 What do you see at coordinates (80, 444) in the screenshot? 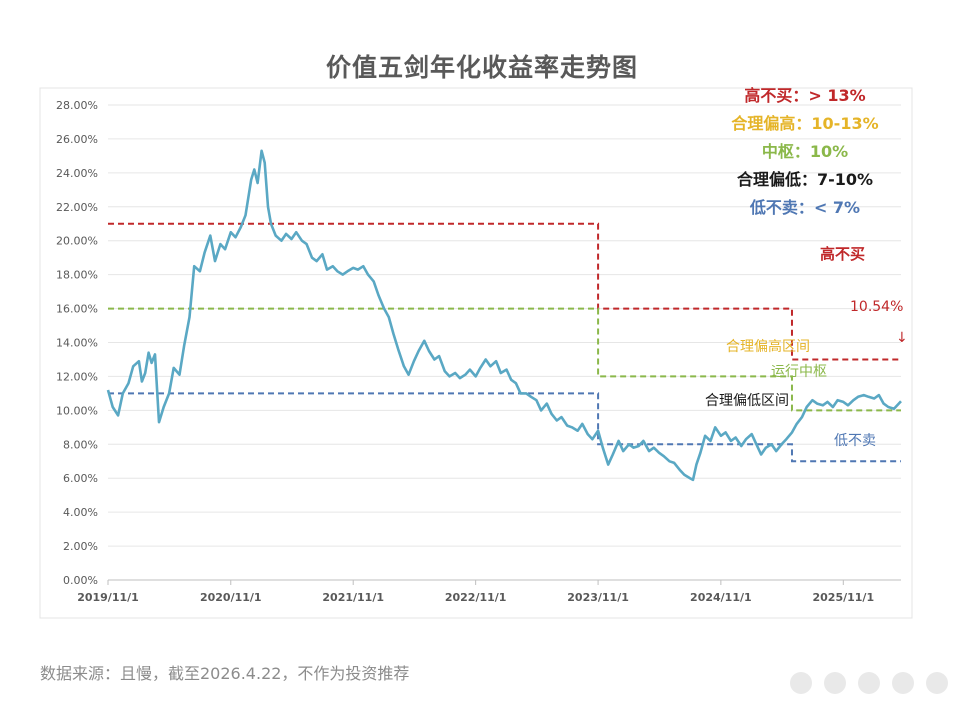
I see `y-tick-label: 8.00%` at bounding box center [80, 444].